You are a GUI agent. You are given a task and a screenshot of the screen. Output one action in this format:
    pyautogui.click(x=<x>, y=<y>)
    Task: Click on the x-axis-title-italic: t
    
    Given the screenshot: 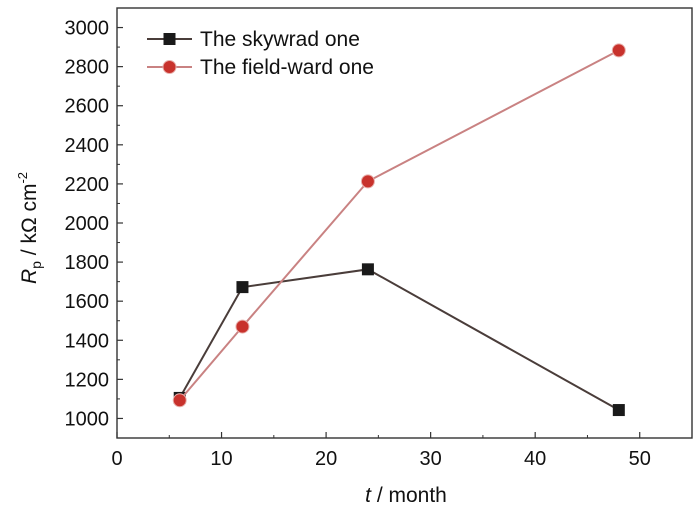 What is the action you would take?
    pyautogui.click(x=368, y=495)
    